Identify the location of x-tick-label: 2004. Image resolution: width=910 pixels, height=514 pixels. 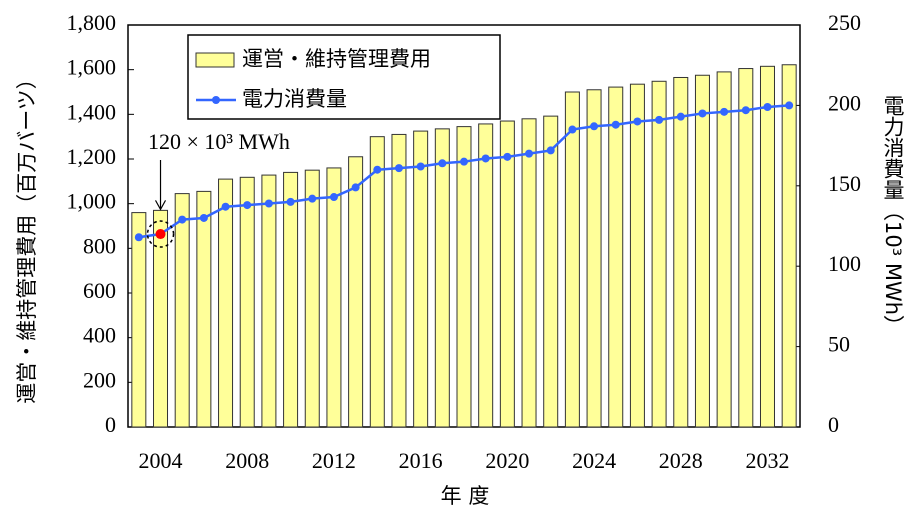
(161, 460).